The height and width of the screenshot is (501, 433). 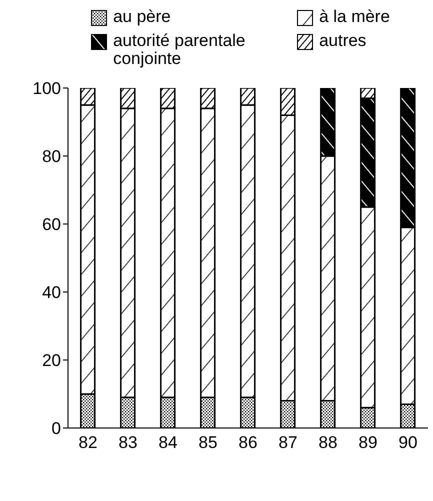 I want to click on x-tick-label: 90, so click(x=408, y=442).